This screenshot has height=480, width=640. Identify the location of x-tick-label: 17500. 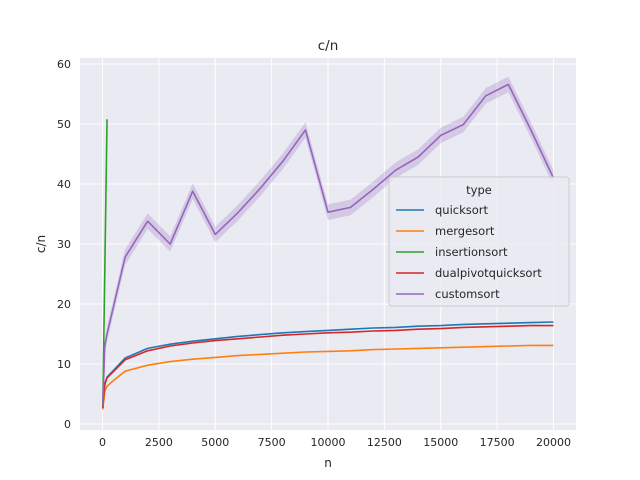
(497, 442).